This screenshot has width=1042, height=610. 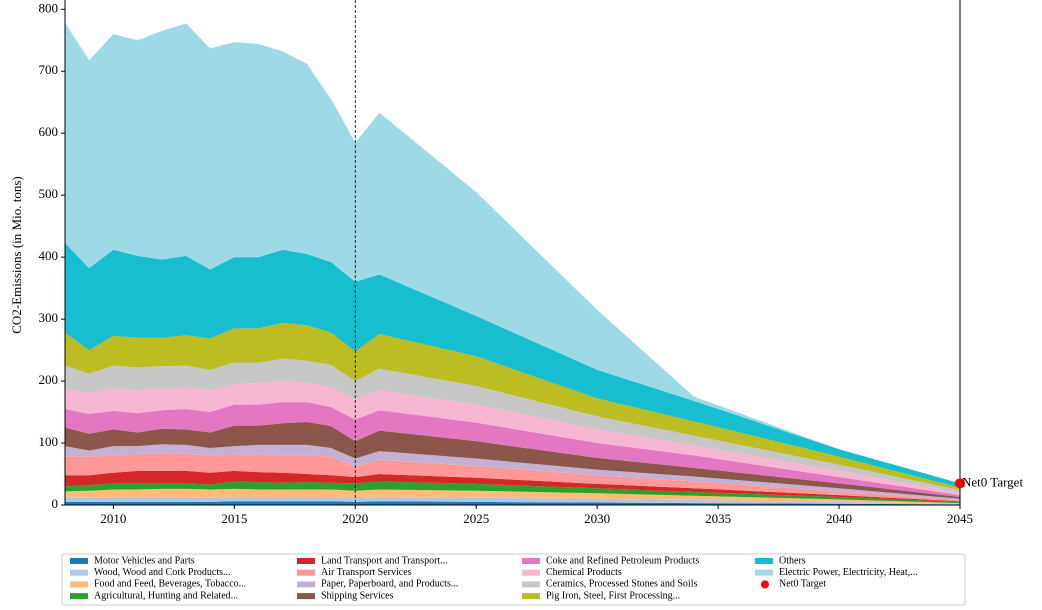 I want to click on target-point, so click(x=960, y=483).